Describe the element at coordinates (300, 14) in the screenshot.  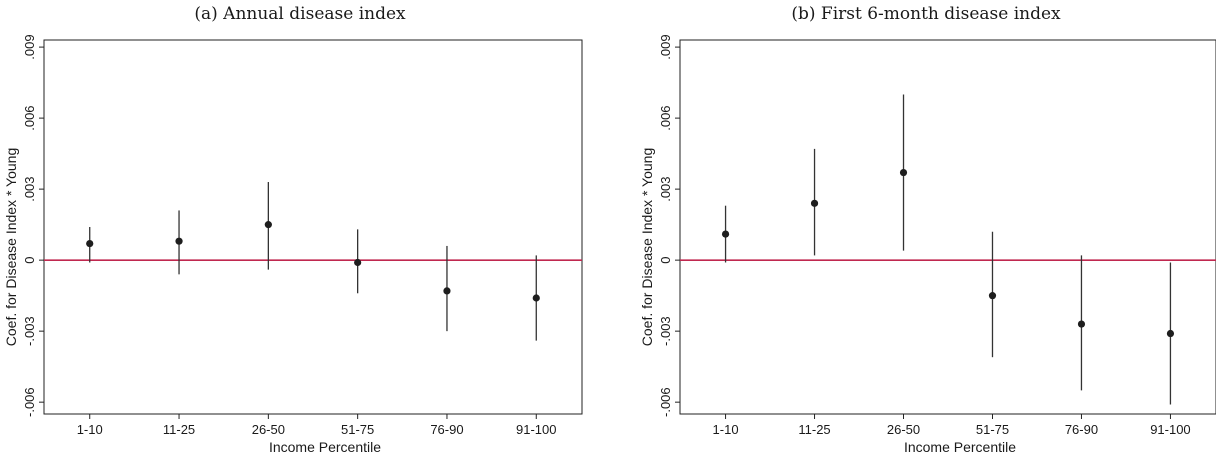
I see `chart-title: (a) Annual disease index` at that location.